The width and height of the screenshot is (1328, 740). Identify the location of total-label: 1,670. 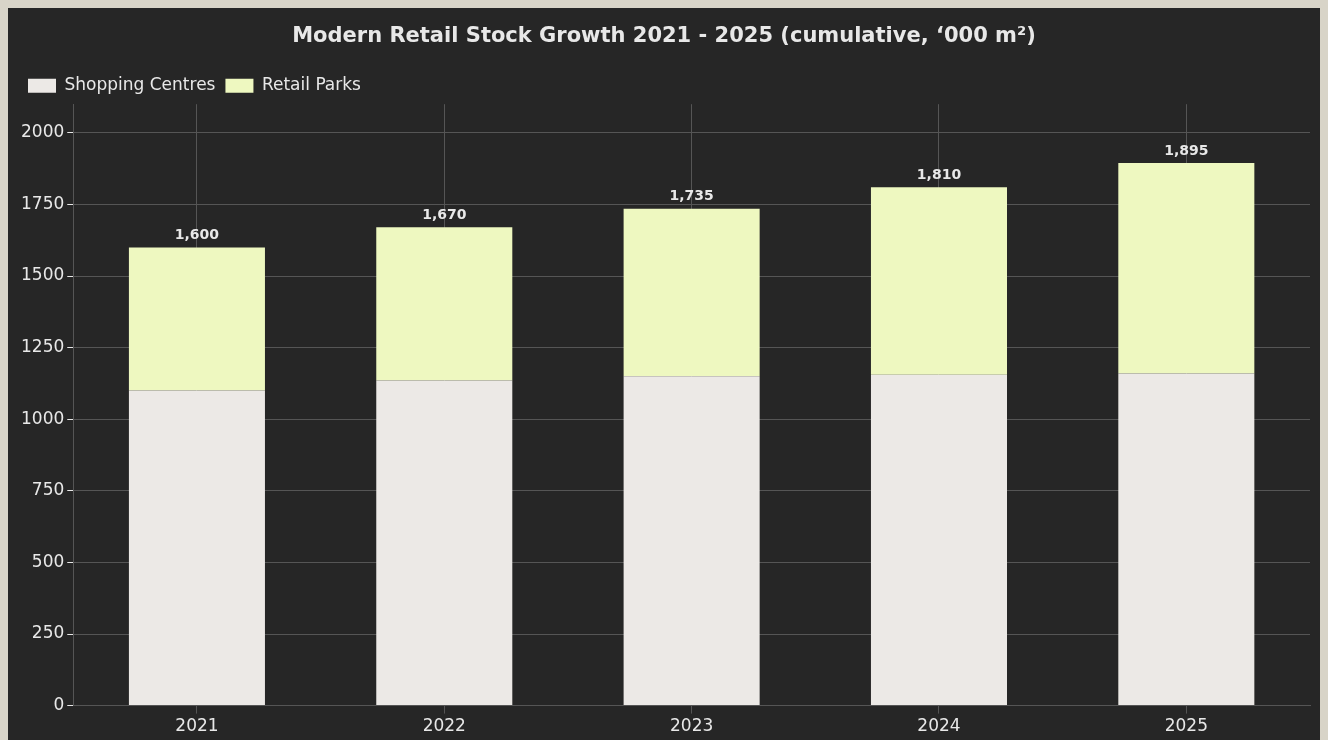
(444, 213).